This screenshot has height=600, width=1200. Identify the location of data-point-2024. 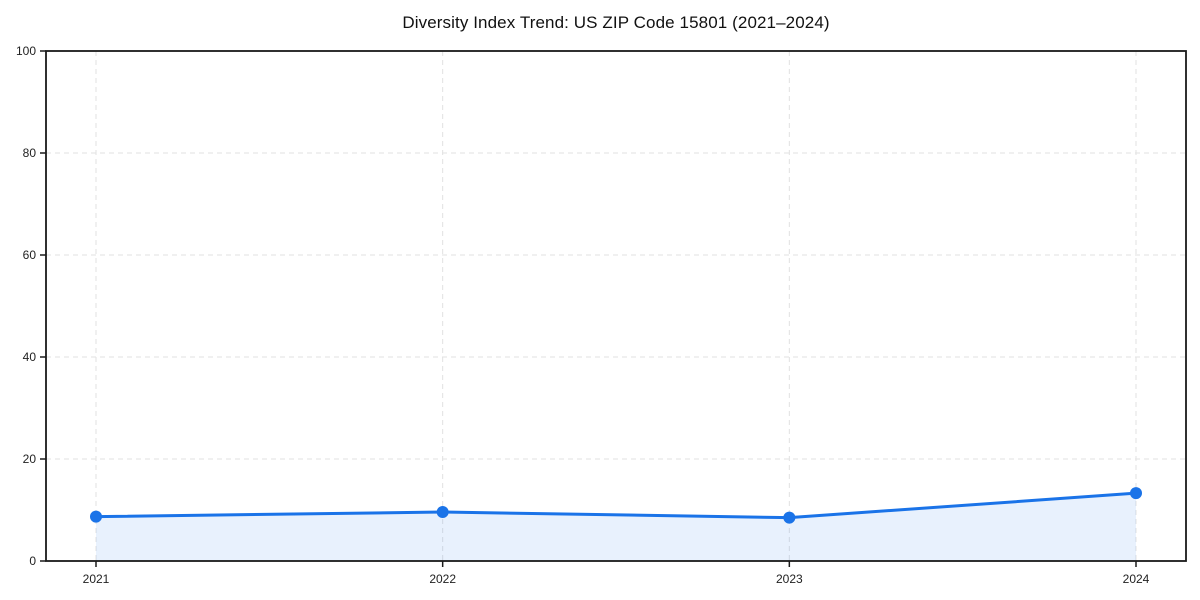
(1136, 493).